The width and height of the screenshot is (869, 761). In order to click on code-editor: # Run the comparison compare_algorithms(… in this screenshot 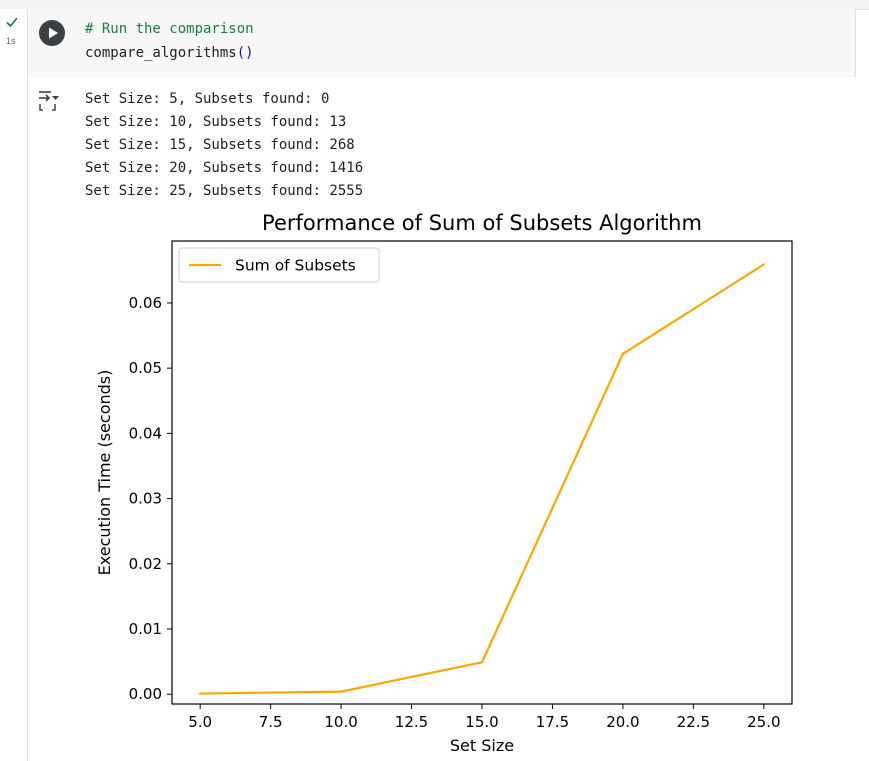, I will do `click(169, 41)`.